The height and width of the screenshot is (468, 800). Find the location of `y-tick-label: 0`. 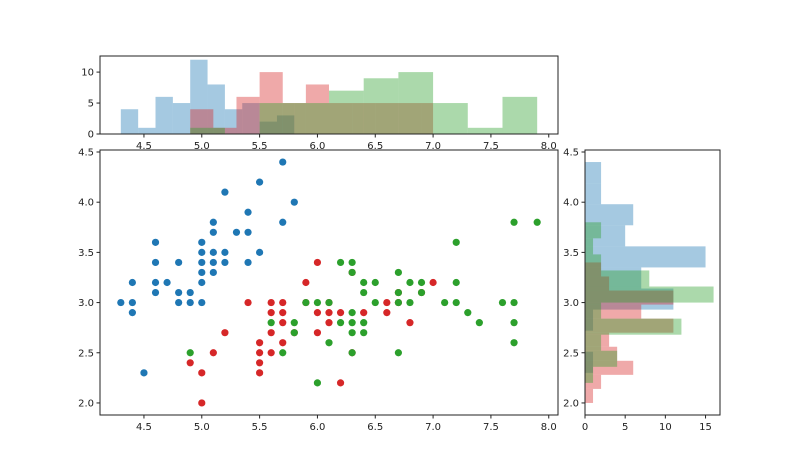

y-tick-label: 0 is located at coordinates (91, 135).